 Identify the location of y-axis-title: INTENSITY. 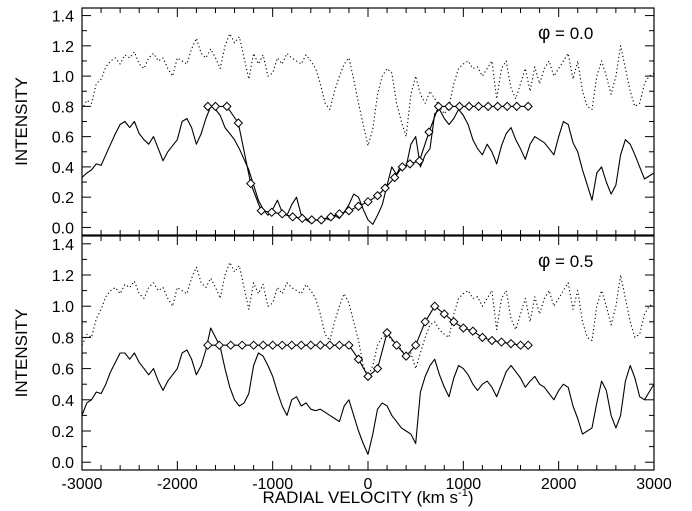
(21, 353).